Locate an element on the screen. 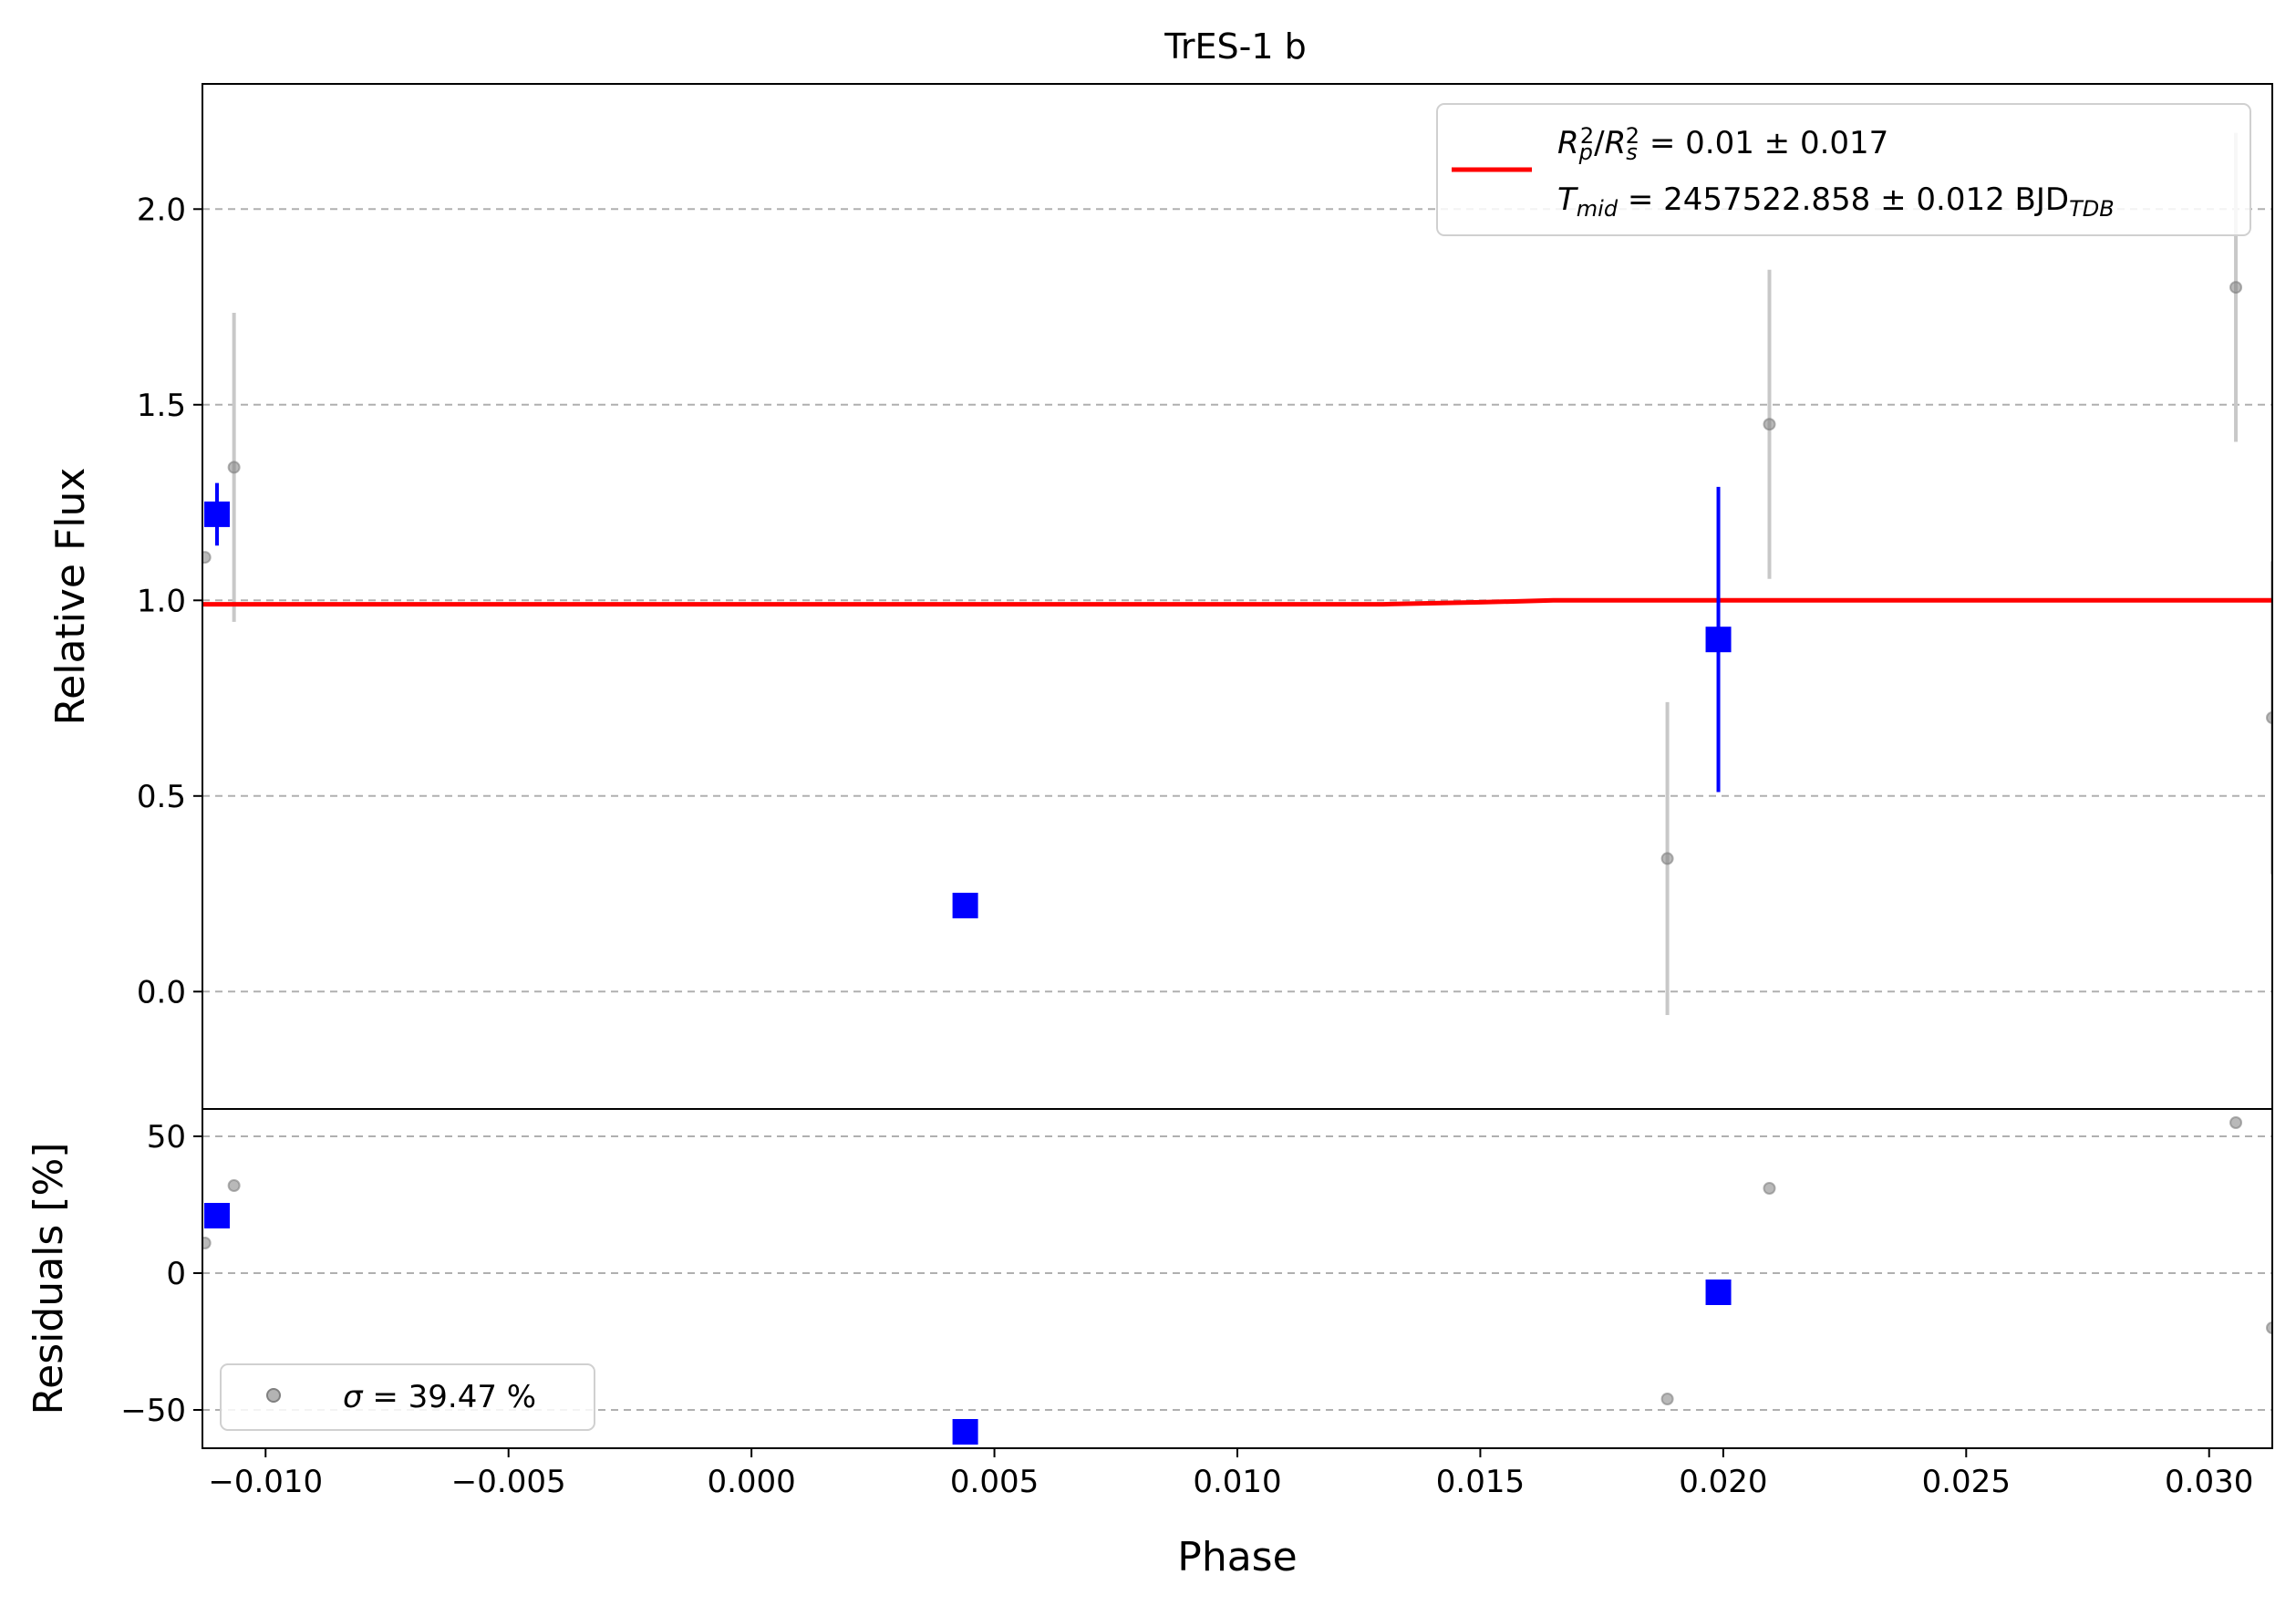  x-tick-label: 0.000 is located at coordinates (751, 1482).